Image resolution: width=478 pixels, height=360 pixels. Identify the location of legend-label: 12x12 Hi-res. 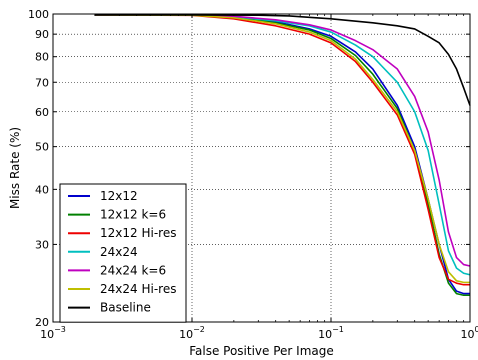
(138, 233).